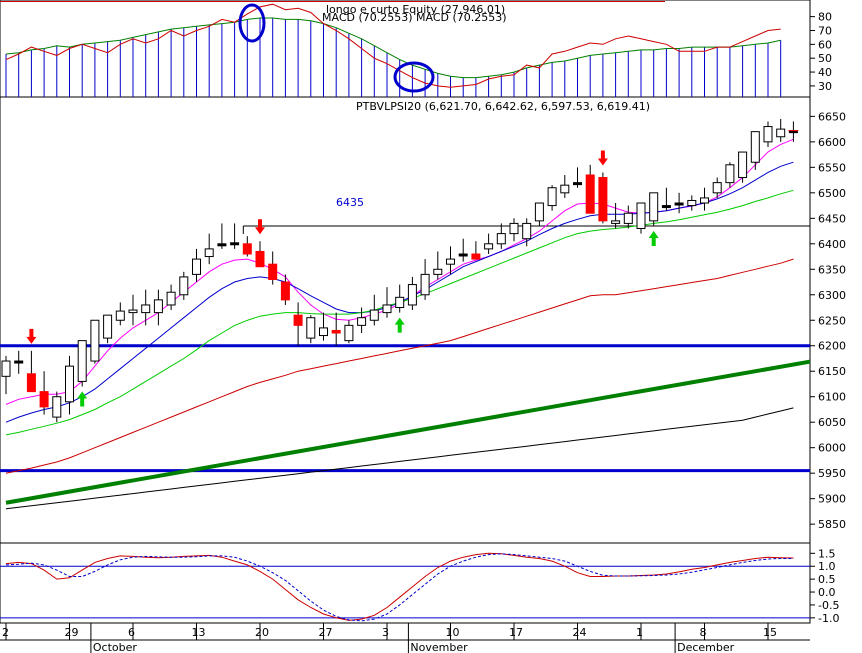 The height and width of the screenshot is (653, 862). Describe the element at coordinates (131, 632) in the screenshot. I see `x-day-label: 6` at that location.